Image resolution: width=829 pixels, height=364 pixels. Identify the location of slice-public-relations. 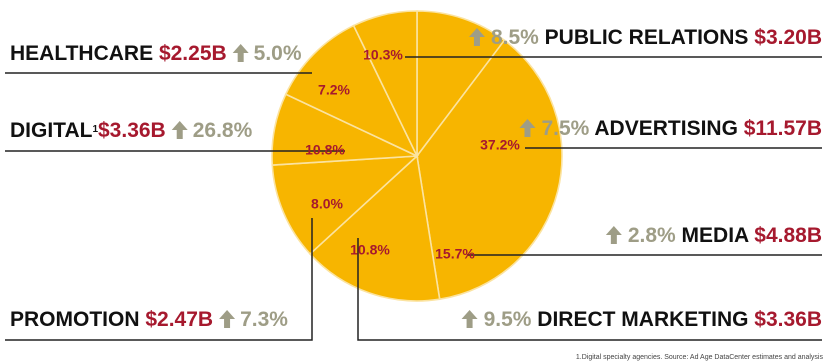
(461, 84).